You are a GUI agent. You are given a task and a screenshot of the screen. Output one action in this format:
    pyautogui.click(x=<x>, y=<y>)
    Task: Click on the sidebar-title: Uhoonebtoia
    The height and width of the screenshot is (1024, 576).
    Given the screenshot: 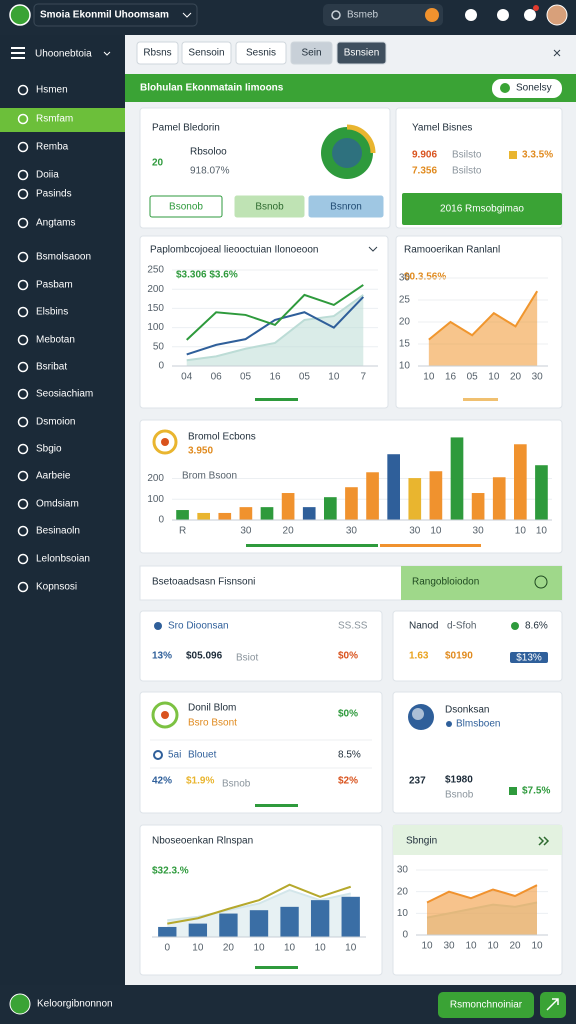 What is the action you would take?
    pyautogui.click(x=63, y=54)
    